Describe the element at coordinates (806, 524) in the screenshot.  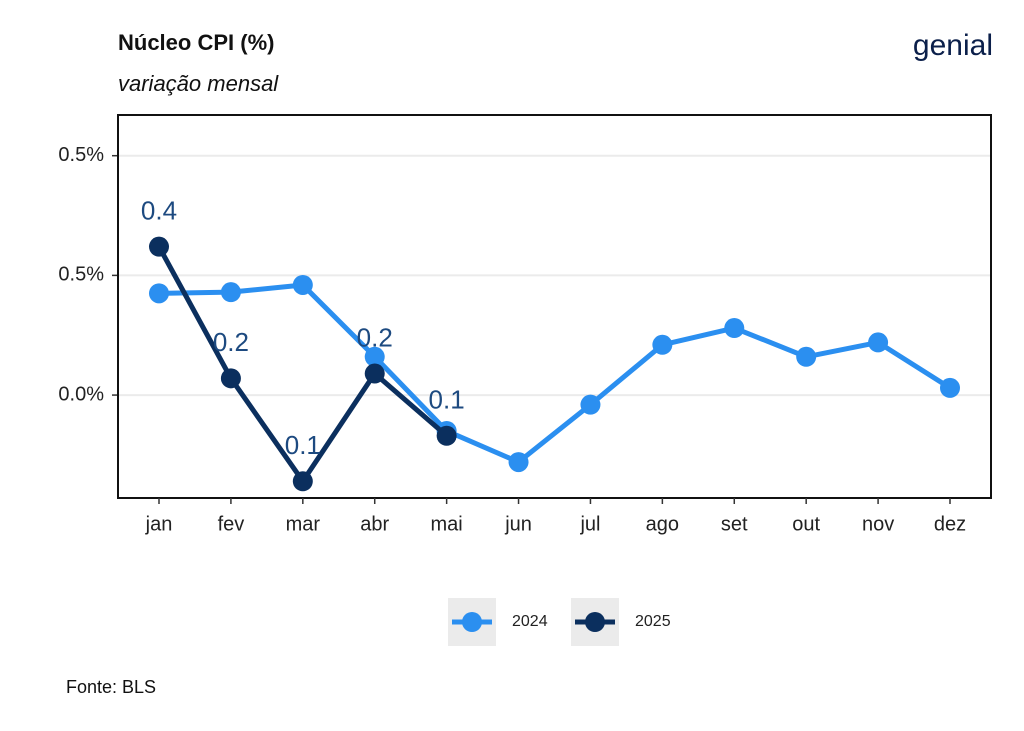
I see `x-tick-label: out` at that location.